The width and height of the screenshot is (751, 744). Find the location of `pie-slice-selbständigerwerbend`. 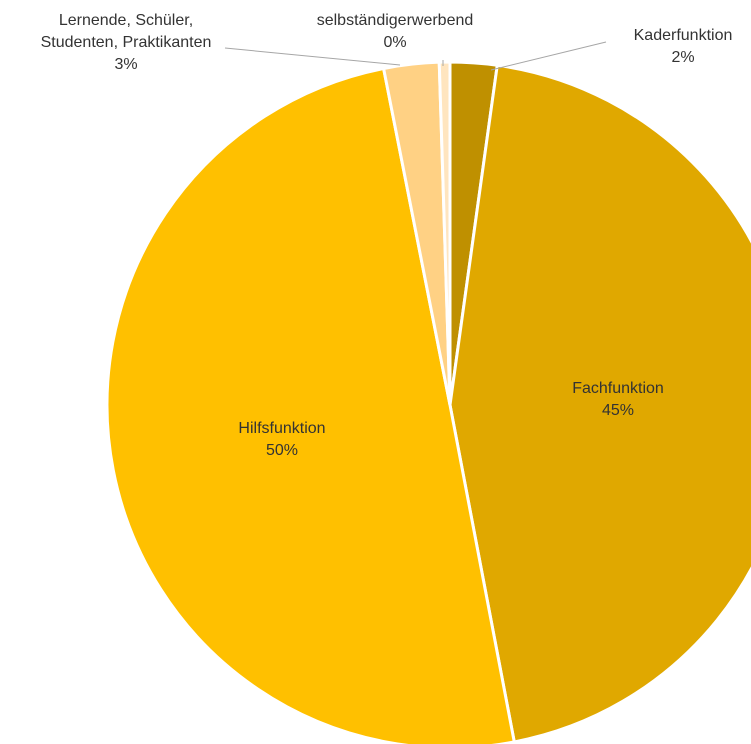

pie-slice-selbständigerwerbend is located at coordinates (444, 233).